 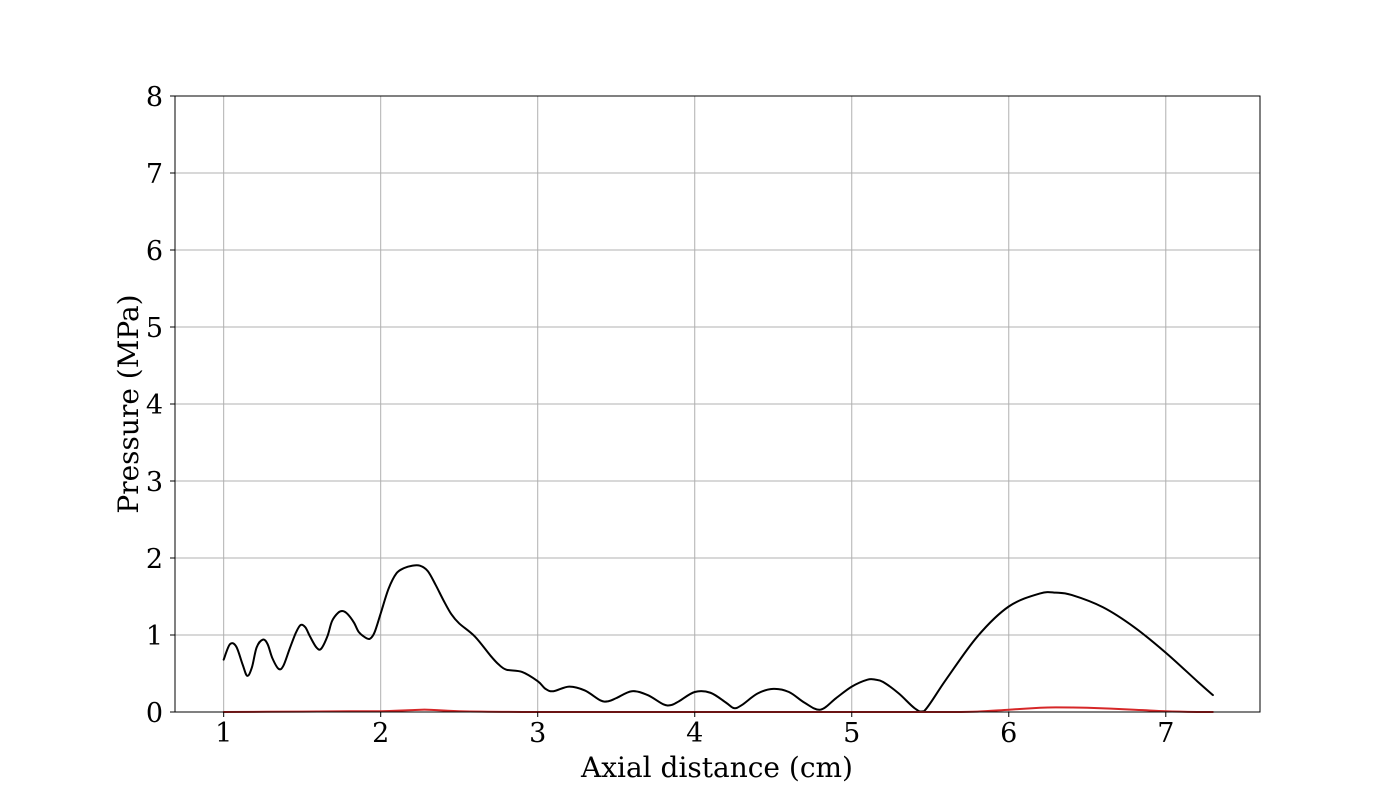 What do you see at coordinates (380, 733) in the screenshot?
I see `x-tick-label: 2` at bounding box center [380, 733].